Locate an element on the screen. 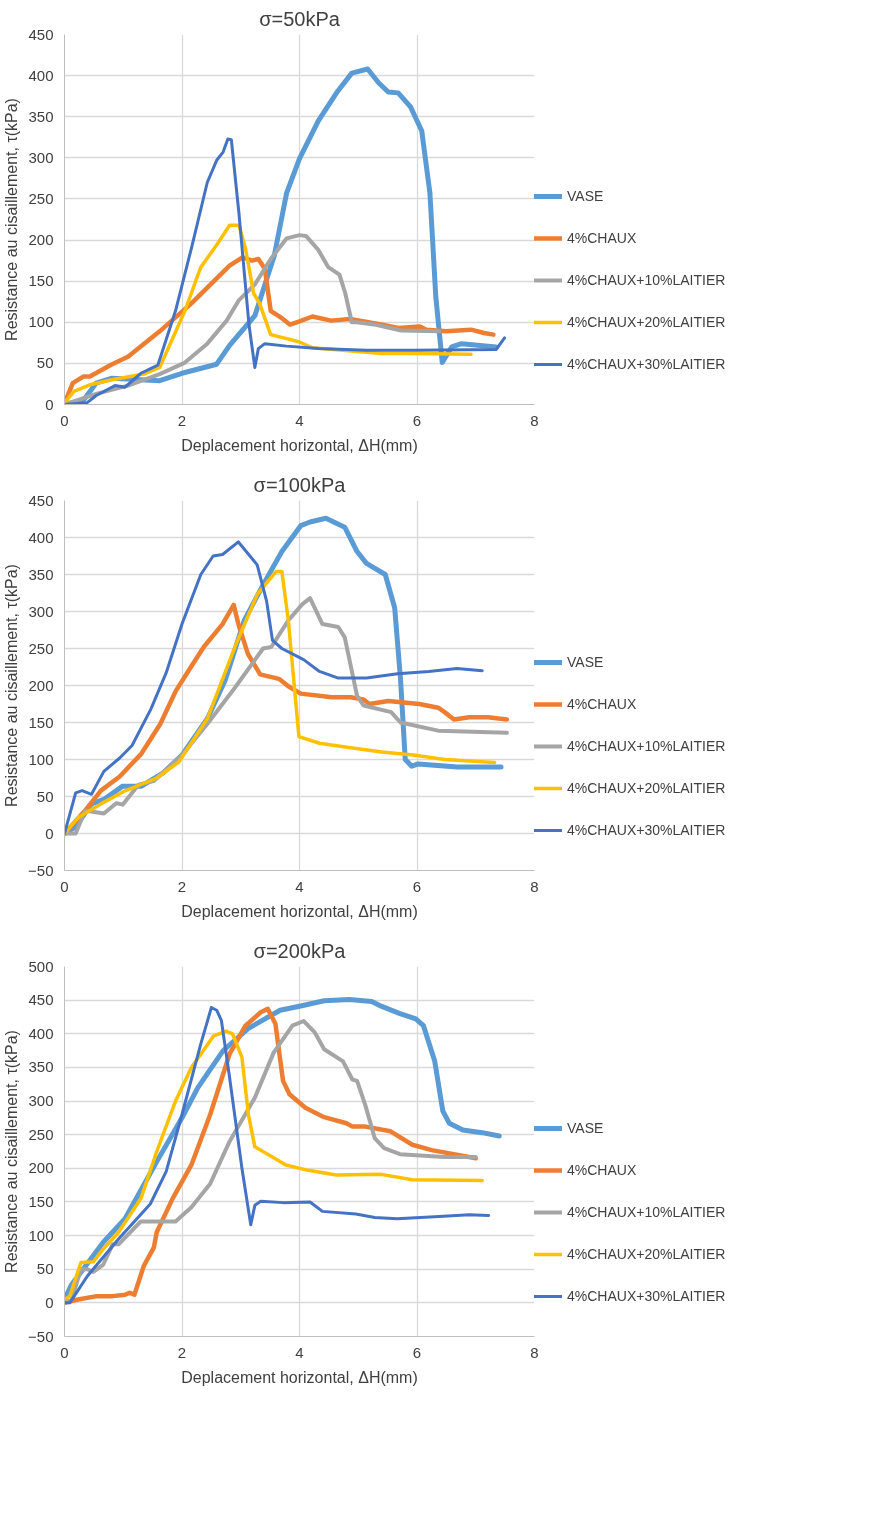 The width and height of the screenshot is (881, 1540). chart-title: σ=100kPa is located at coordinates (300, 484).